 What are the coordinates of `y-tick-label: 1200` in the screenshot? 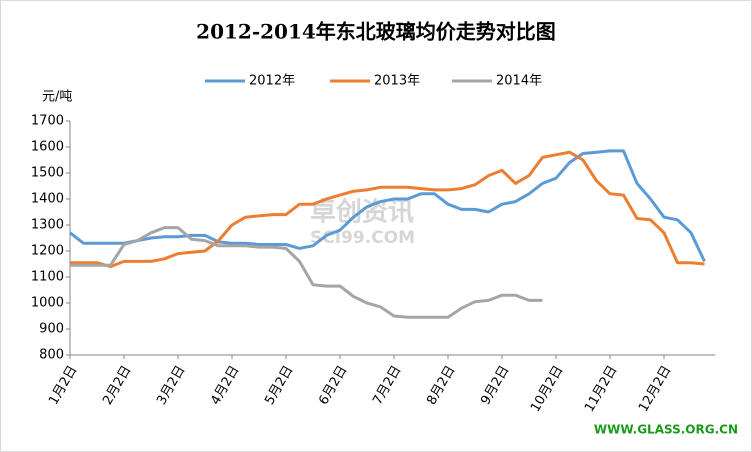 It's located at (47, 251).